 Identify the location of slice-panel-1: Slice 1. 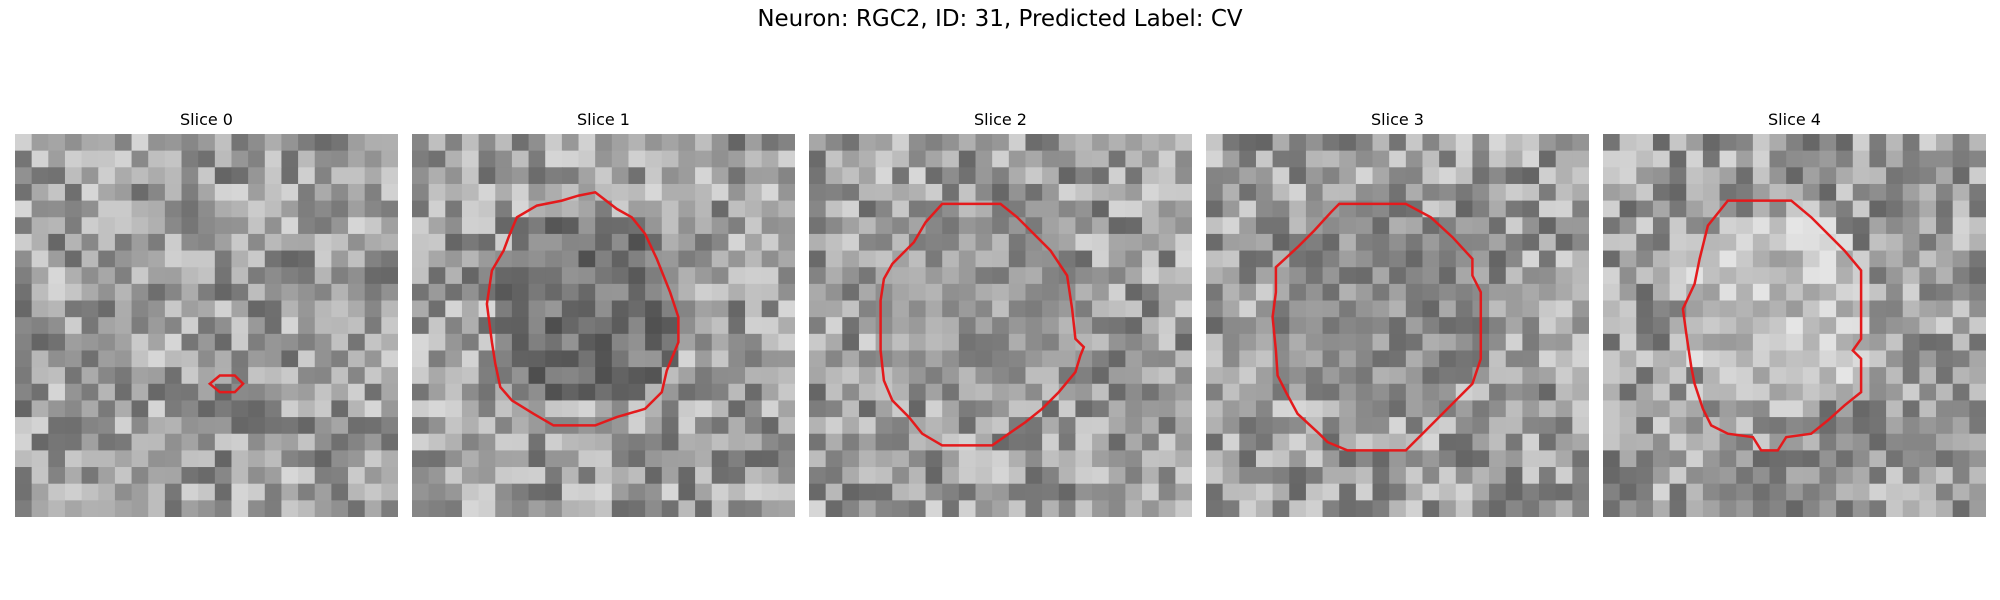
(603, 313).